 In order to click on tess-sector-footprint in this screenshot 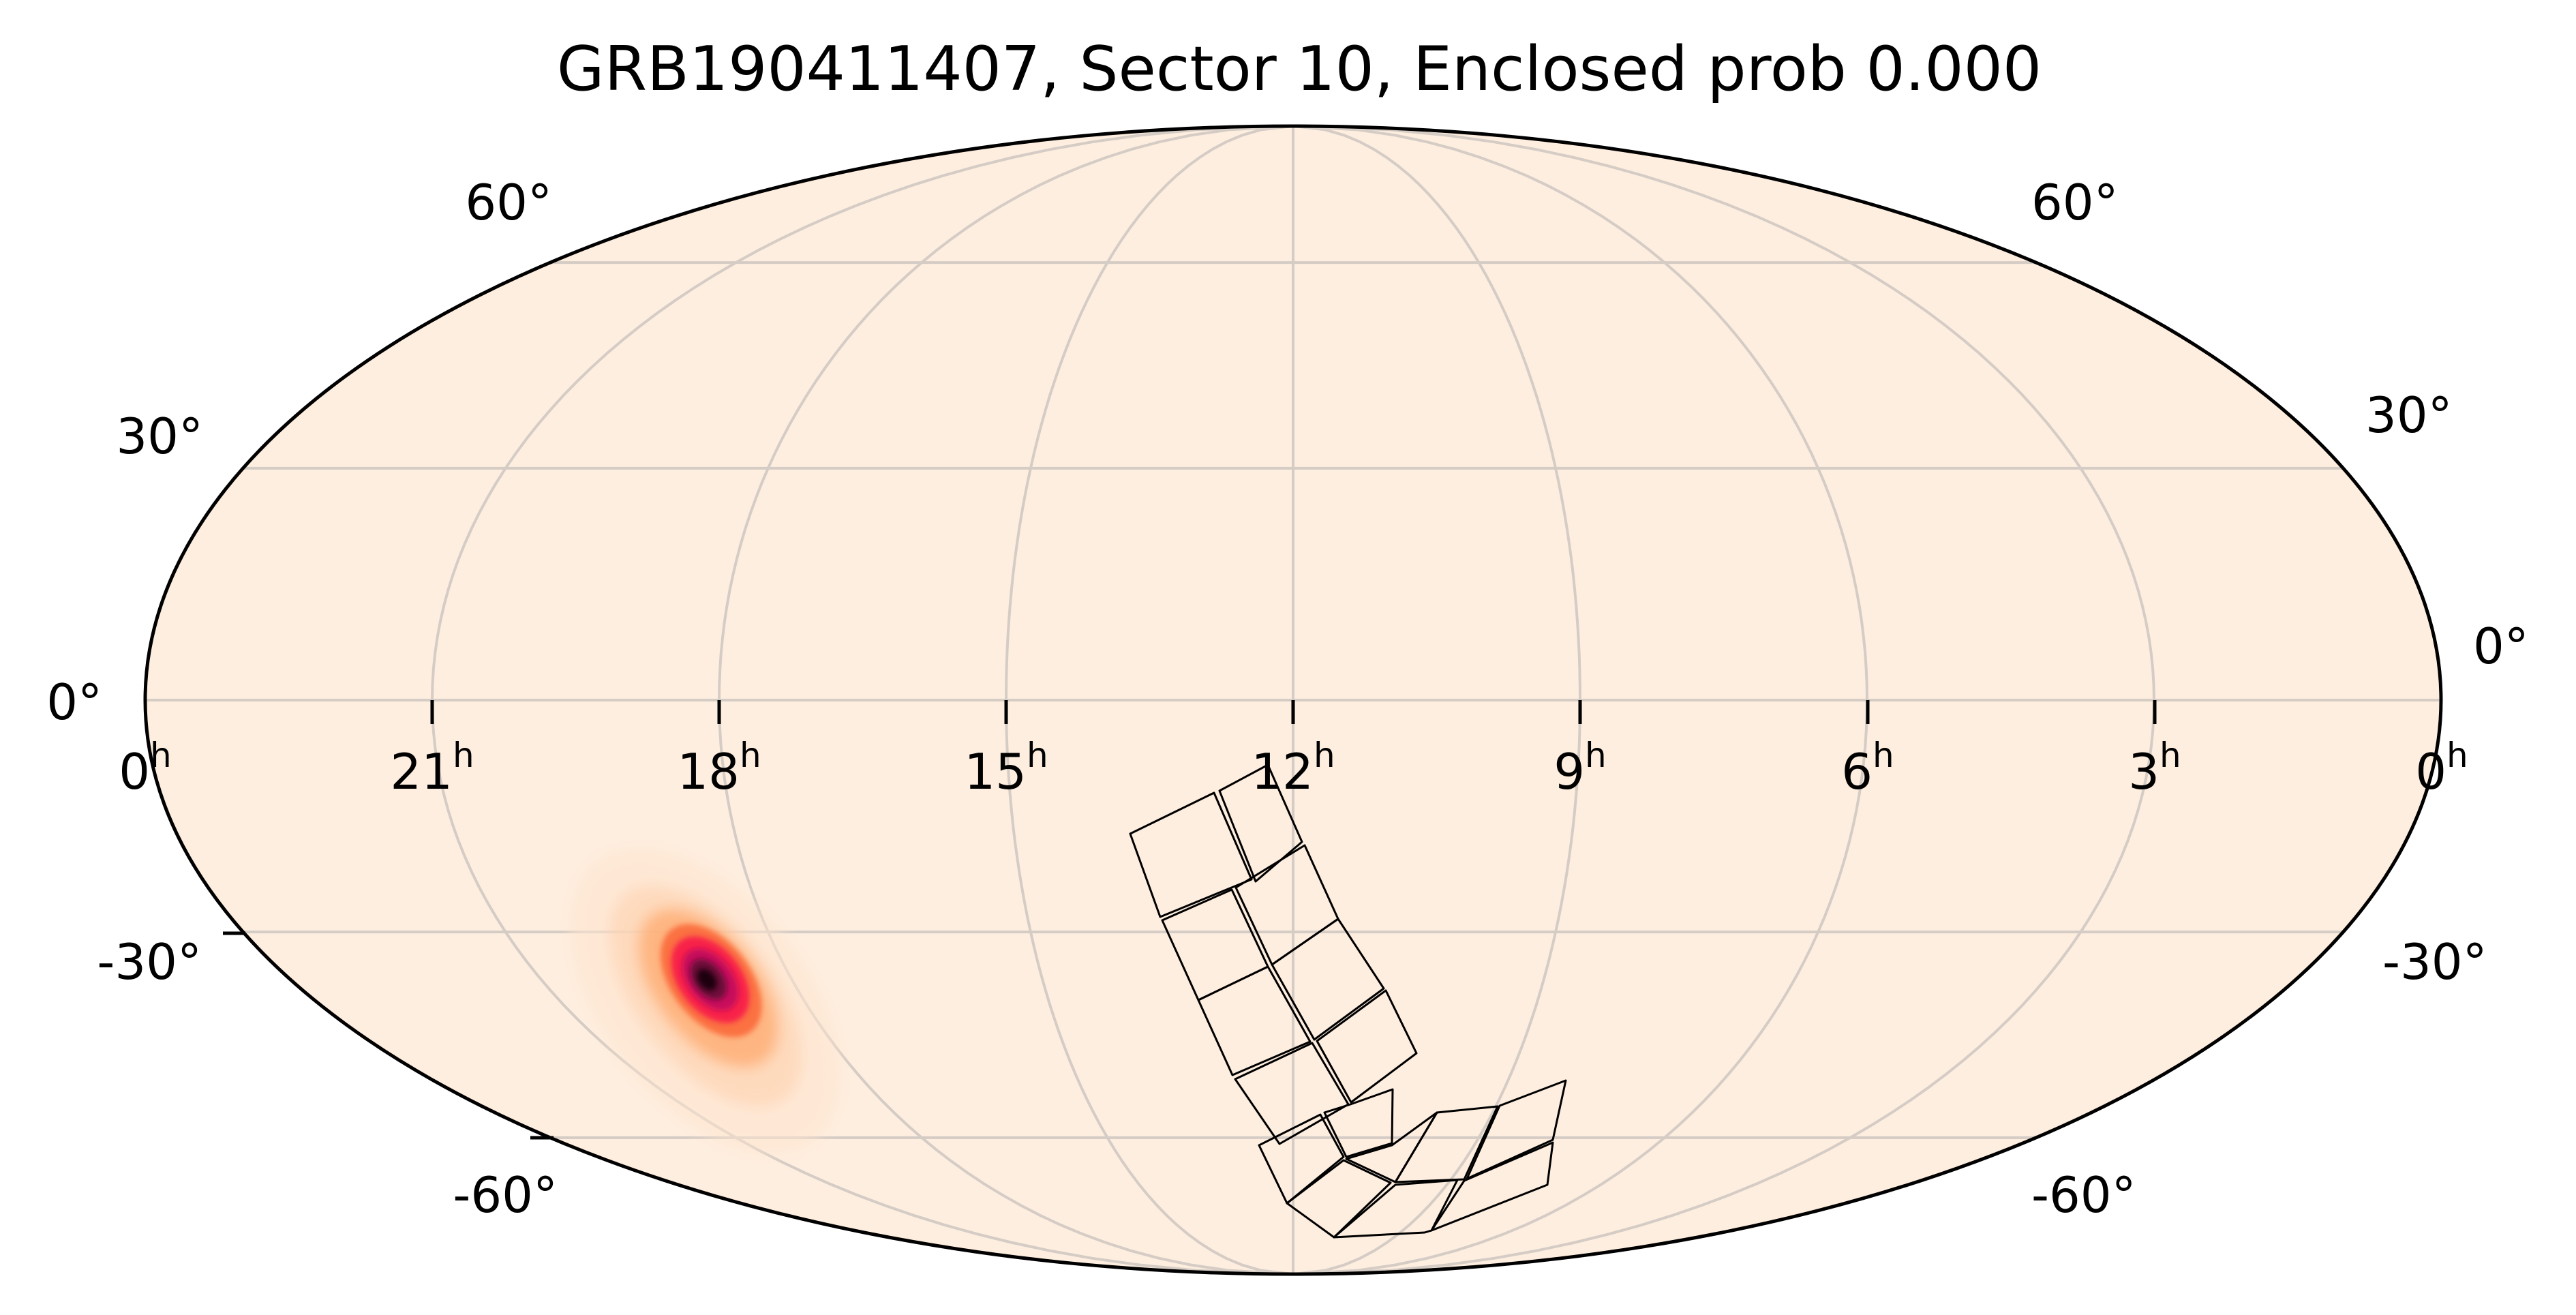, I will do `click(1348, 1001)`.